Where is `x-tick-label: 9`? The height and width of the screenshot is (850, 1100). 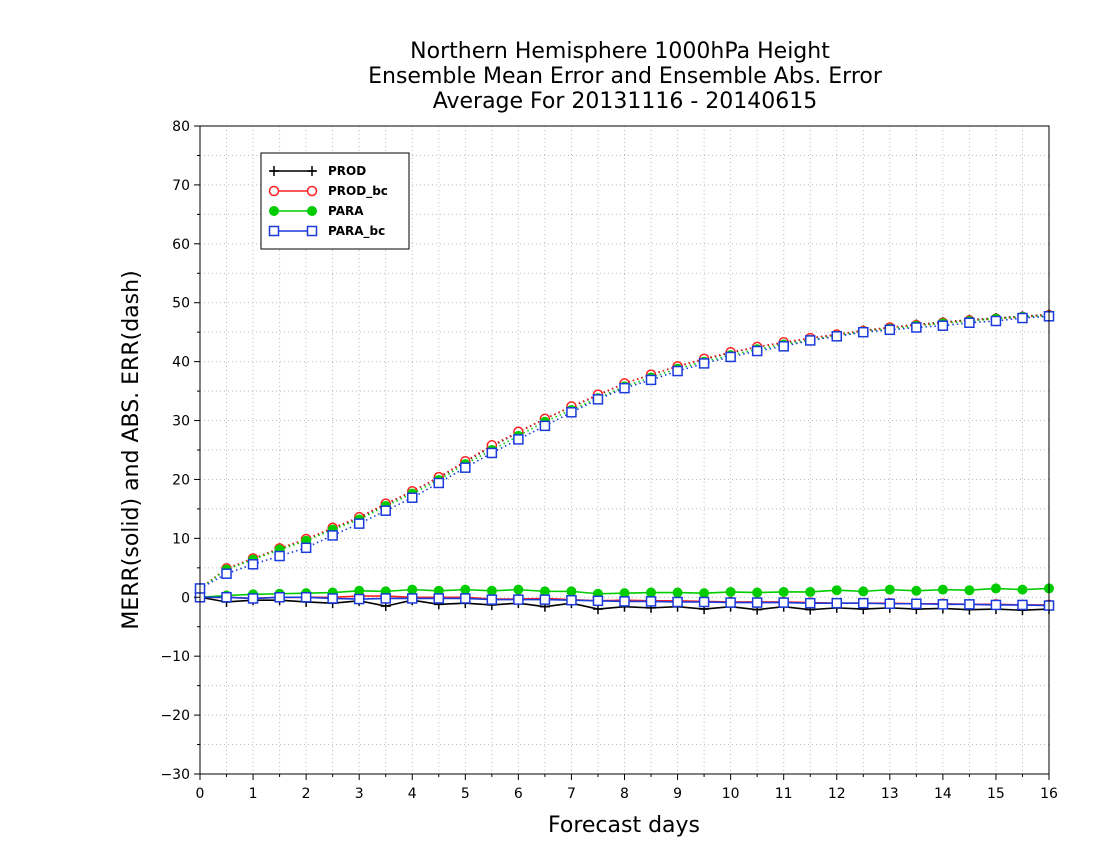 x-tick-label: 9 is located at coordinates (677, 794).